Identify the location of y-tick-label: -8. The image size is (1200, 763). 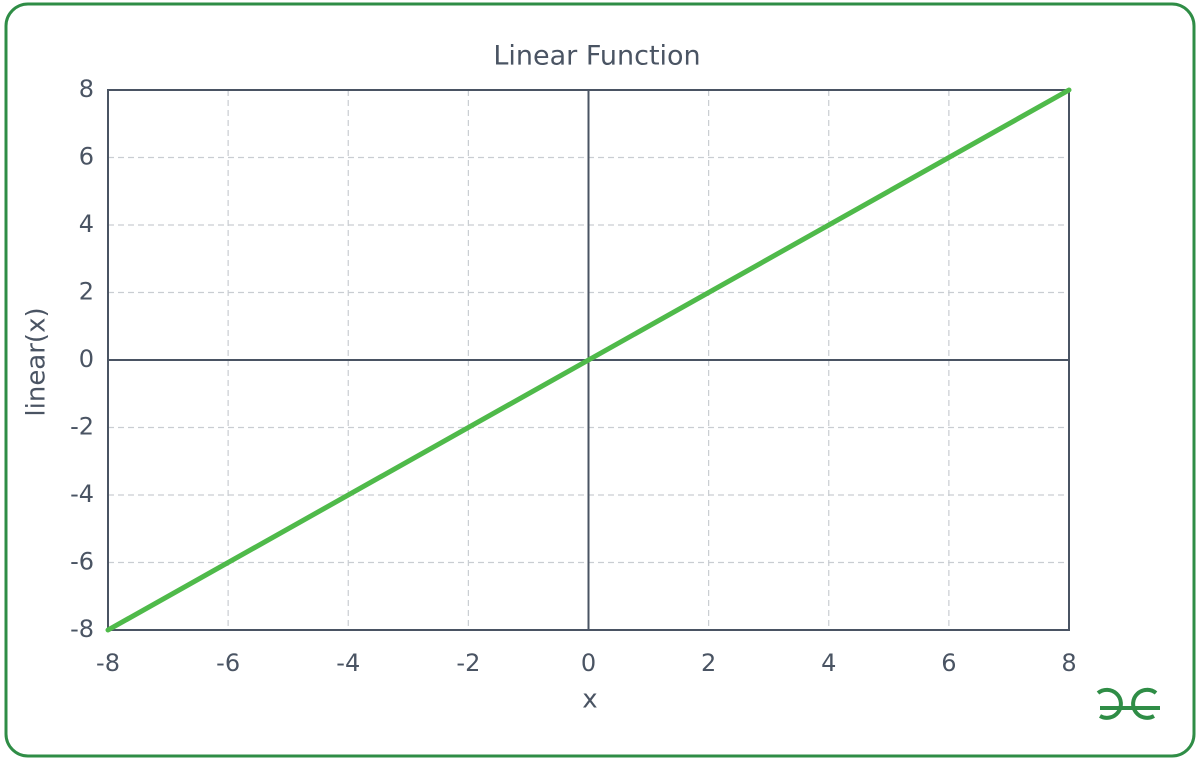
(82, 629).